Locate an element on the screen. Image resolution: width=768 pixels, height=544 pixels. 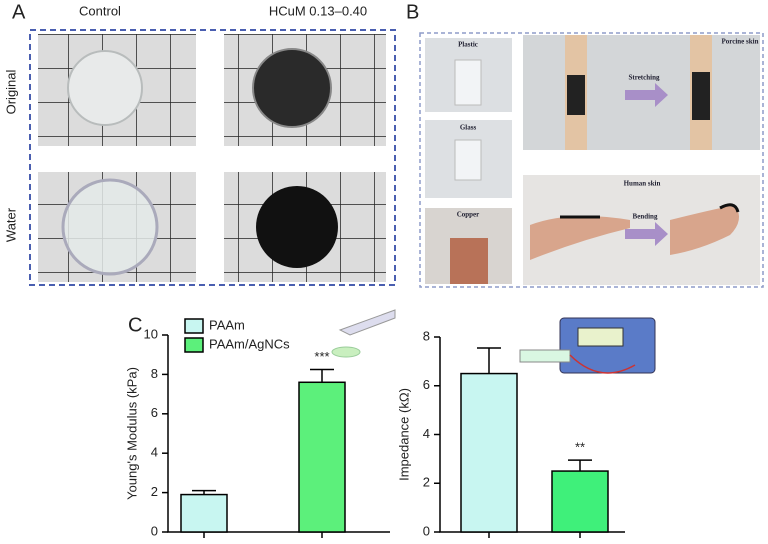
panel-label: A is located at coordinates (19, 12).